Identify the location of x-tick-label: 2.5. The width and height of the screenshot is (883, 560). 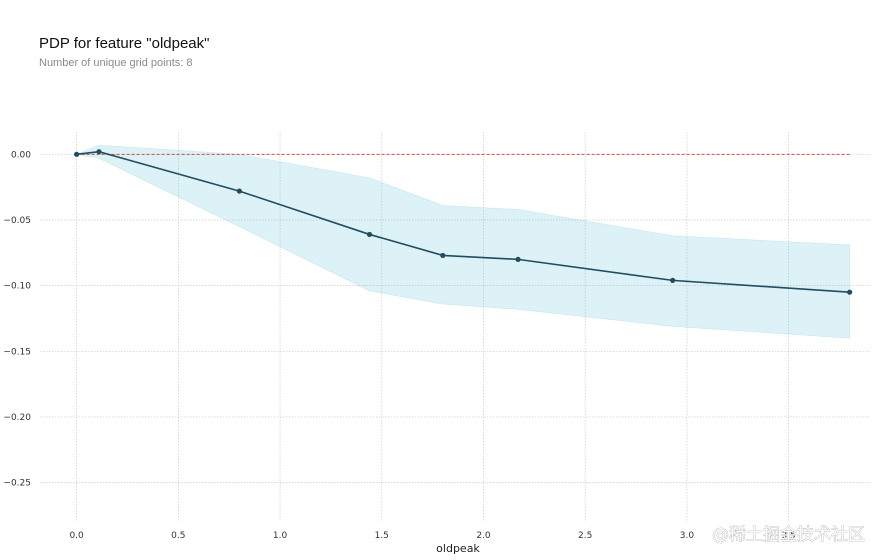
(585, 536).